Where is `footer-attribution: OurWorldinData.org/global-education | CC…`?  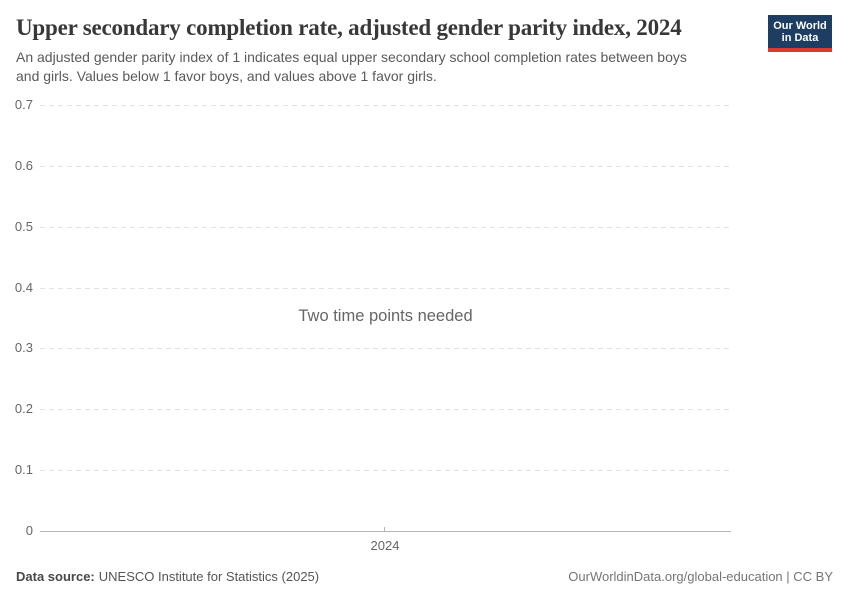 footer-attribution: OurWorldinData.org/global-education | CC… is located at coordinates (700, 576).